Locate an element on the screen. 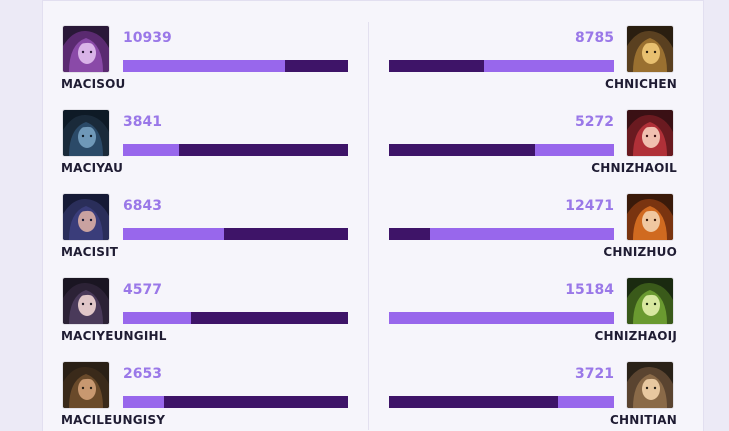 The image size is (729, 431). player-name: CHNITIAN is located at coordinates (643, 420).